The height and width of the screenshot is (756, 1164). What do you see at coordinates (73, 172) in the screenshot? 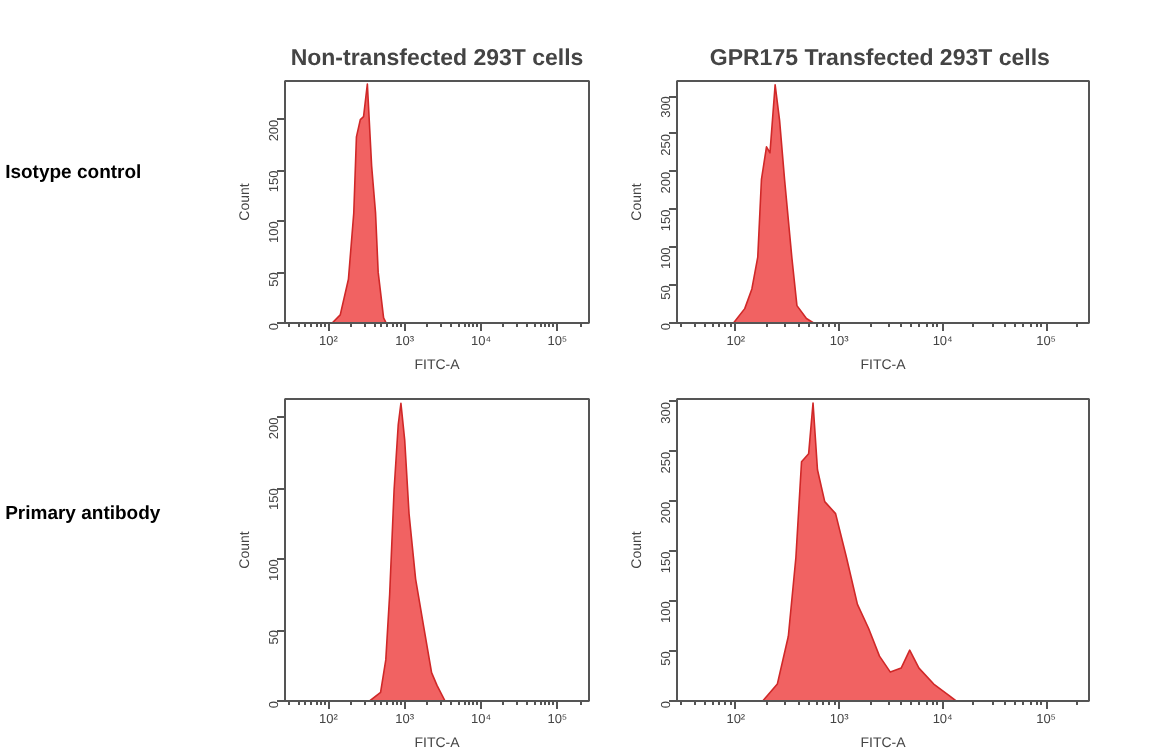
I see `text: Isotype control` at bounding box center [73, 172].